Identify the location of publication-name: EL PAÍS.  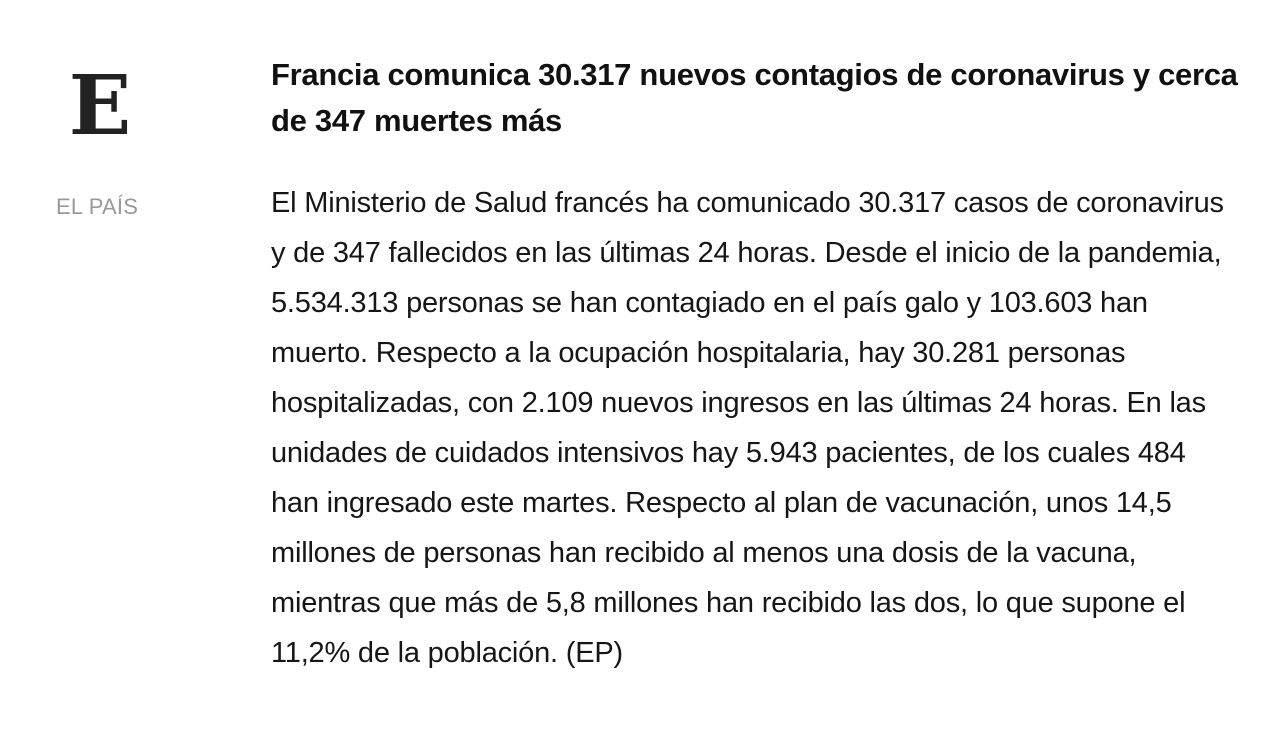
(97, 206).